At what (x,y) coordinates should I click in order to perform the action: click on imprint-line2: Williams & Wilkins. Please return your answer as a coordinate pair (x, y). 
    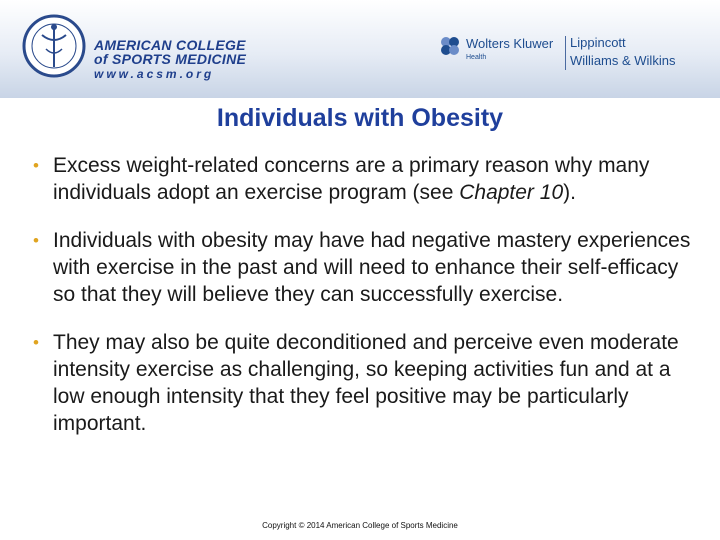
    Looking at the image, I should click on (623, 60).